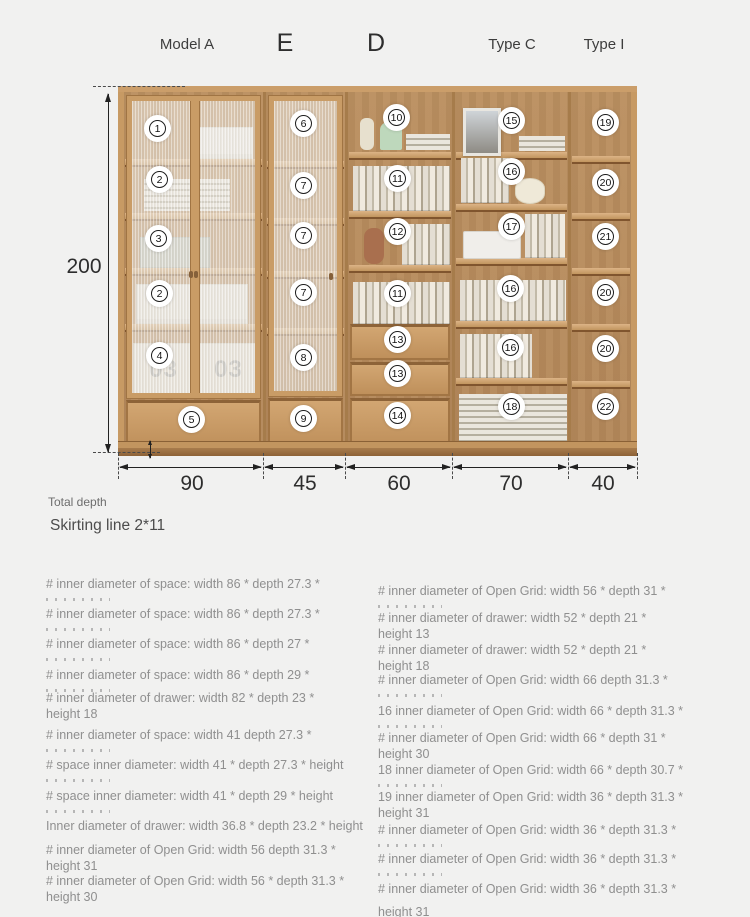 Image resolution: width=750 pixels, height=917 pixels. Describe the element at coordinates (108, 525) in the screenshot. I see `skirting-label: Skirting line 2*11` at that location.